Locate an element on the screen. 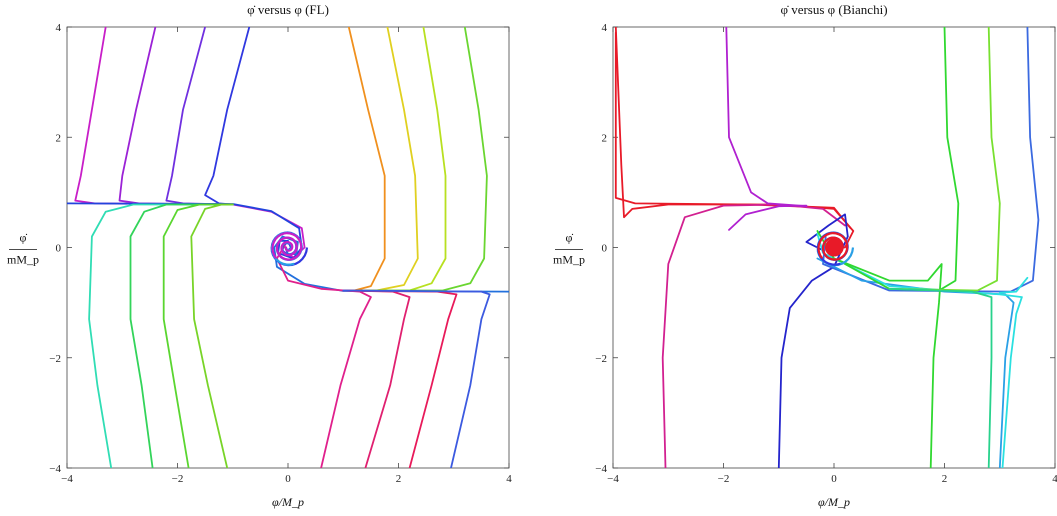 Image resolution: width=1057 pixels, height=516 pixels. spiral-attractor is located at coordinates (287, 246).